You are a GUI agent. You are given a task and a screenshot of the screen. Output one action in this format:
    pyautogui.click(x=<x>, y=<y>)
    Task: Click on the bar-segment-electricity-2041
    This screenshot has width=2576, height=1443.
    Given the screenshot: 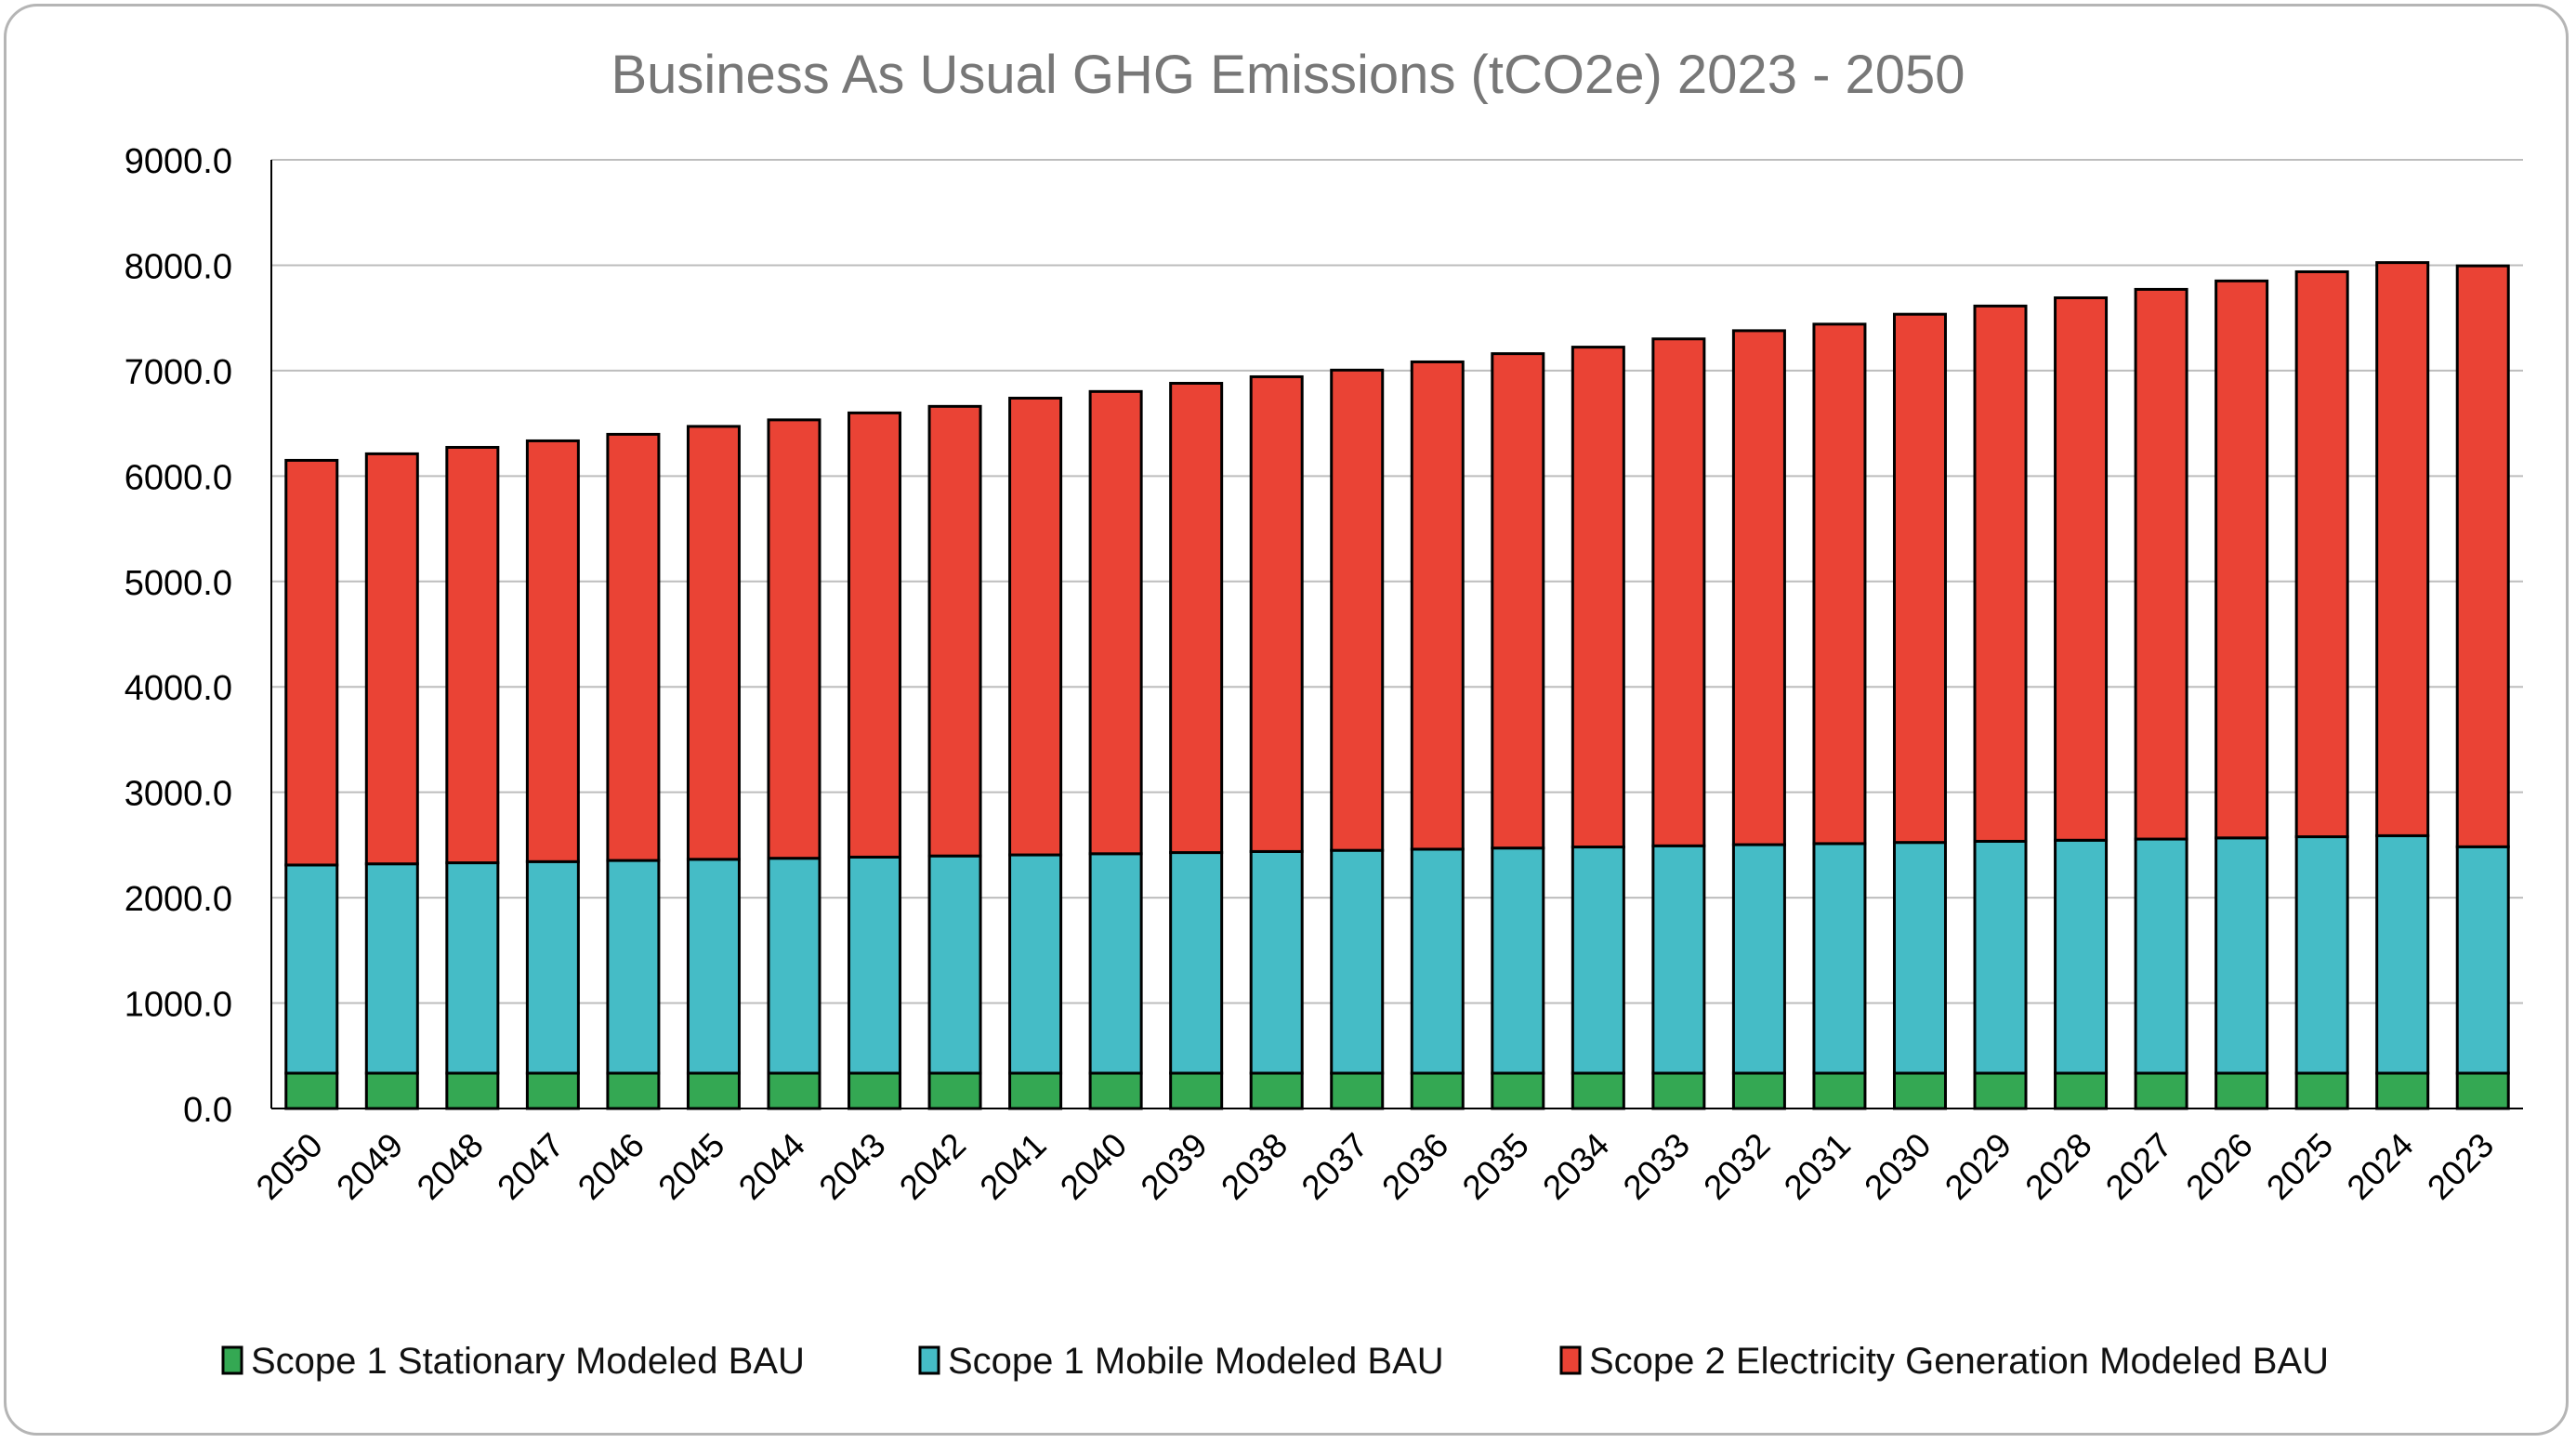 What is the action you would take?
    pyautogui.click(x=1035, y=626)
    